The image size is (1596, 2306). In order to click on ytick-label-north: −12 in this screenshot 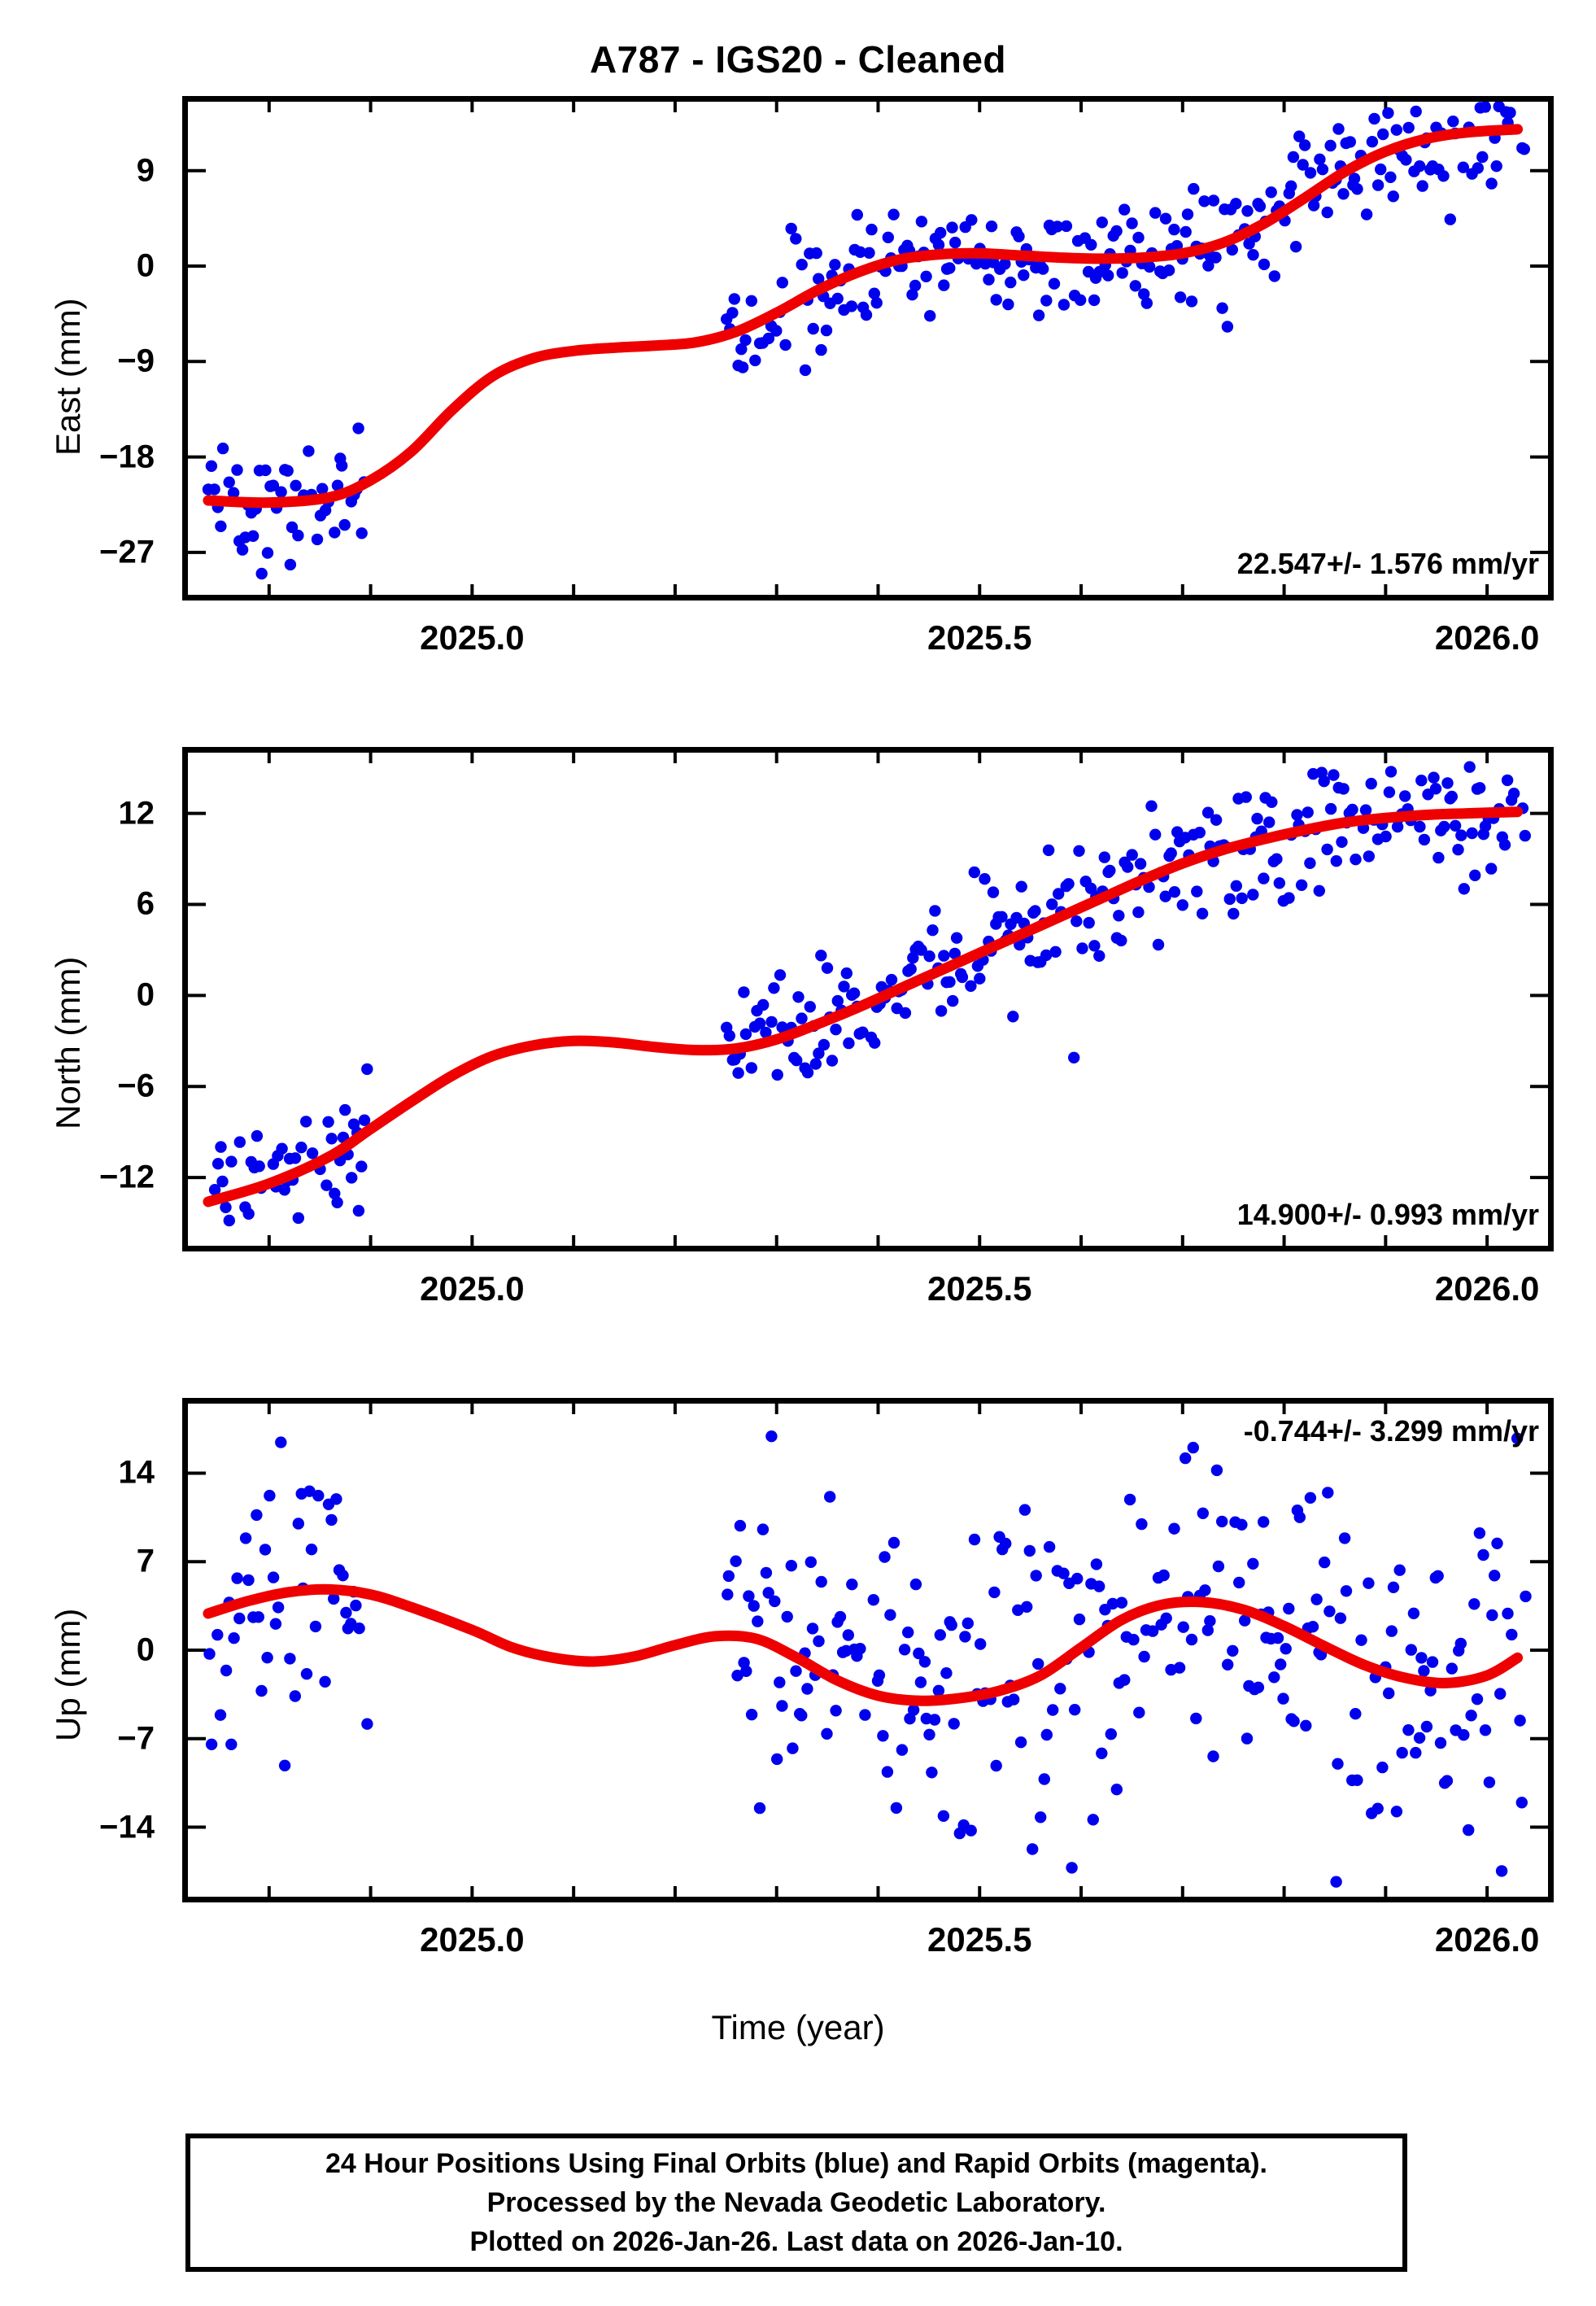, I will do `click(127, 1177)`.